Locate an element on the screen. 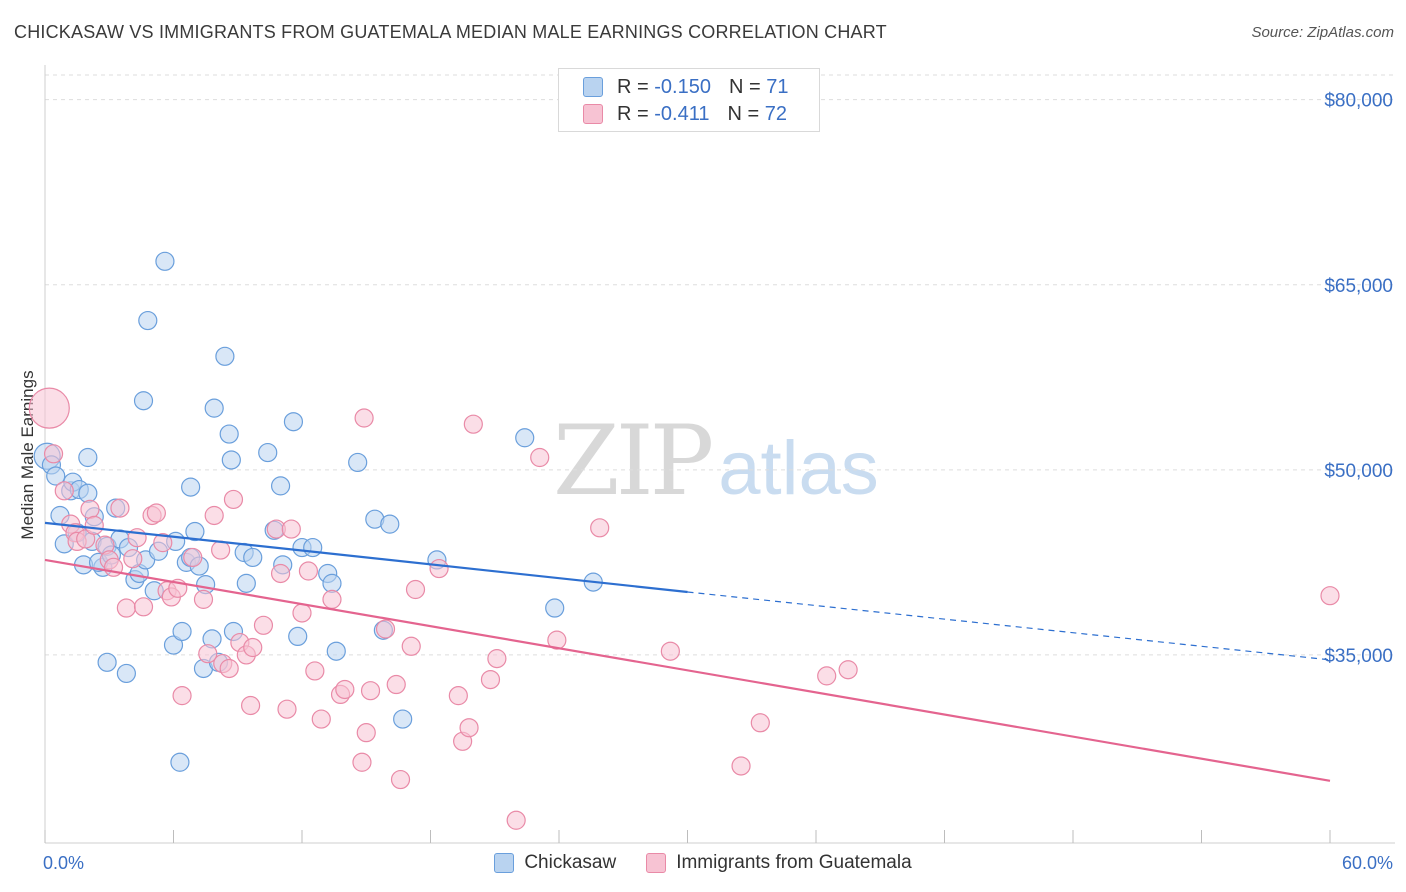 The height and width of the screenshot is (892, 1406). legend-row-guatemala: R = -0.411 N = 72 is located at coordinates (685, 114).